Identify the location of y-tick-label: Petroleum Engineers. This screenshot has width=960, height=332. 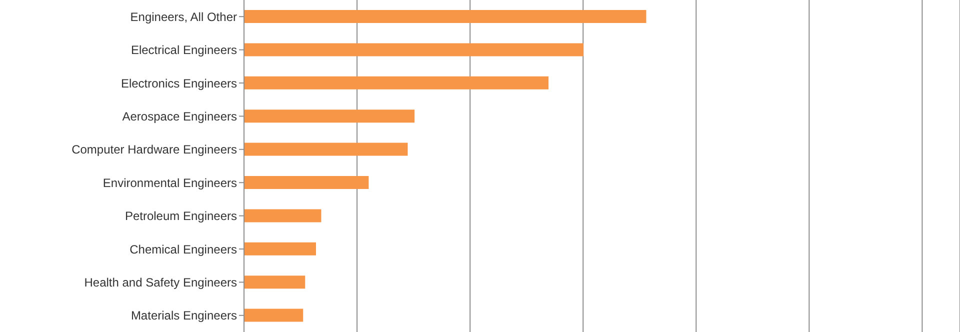
(180, 216).